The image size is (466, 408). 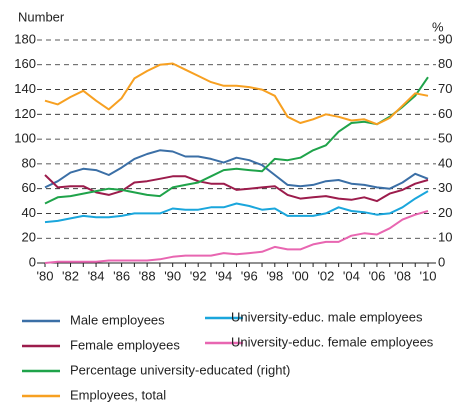 I want to click on y-tick-label: 160, so click(x=25, y=63).